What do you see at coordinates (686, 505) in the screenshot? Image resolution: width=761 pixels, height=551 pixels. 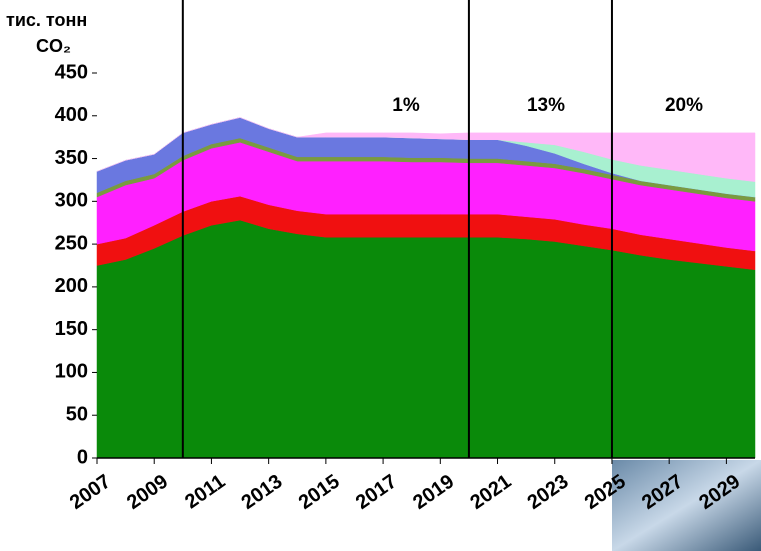 I see `background-photo` at bounding box center [686, 505].